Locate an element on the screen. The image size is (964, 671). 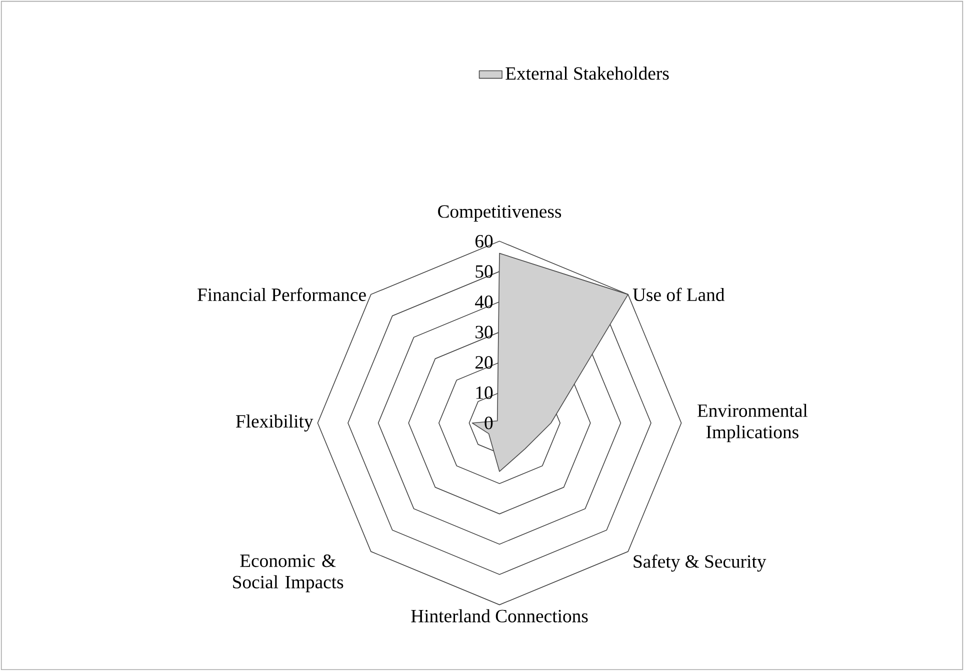
spoke-label: Economic & Social Impacts is located at coordinates (288, 573).